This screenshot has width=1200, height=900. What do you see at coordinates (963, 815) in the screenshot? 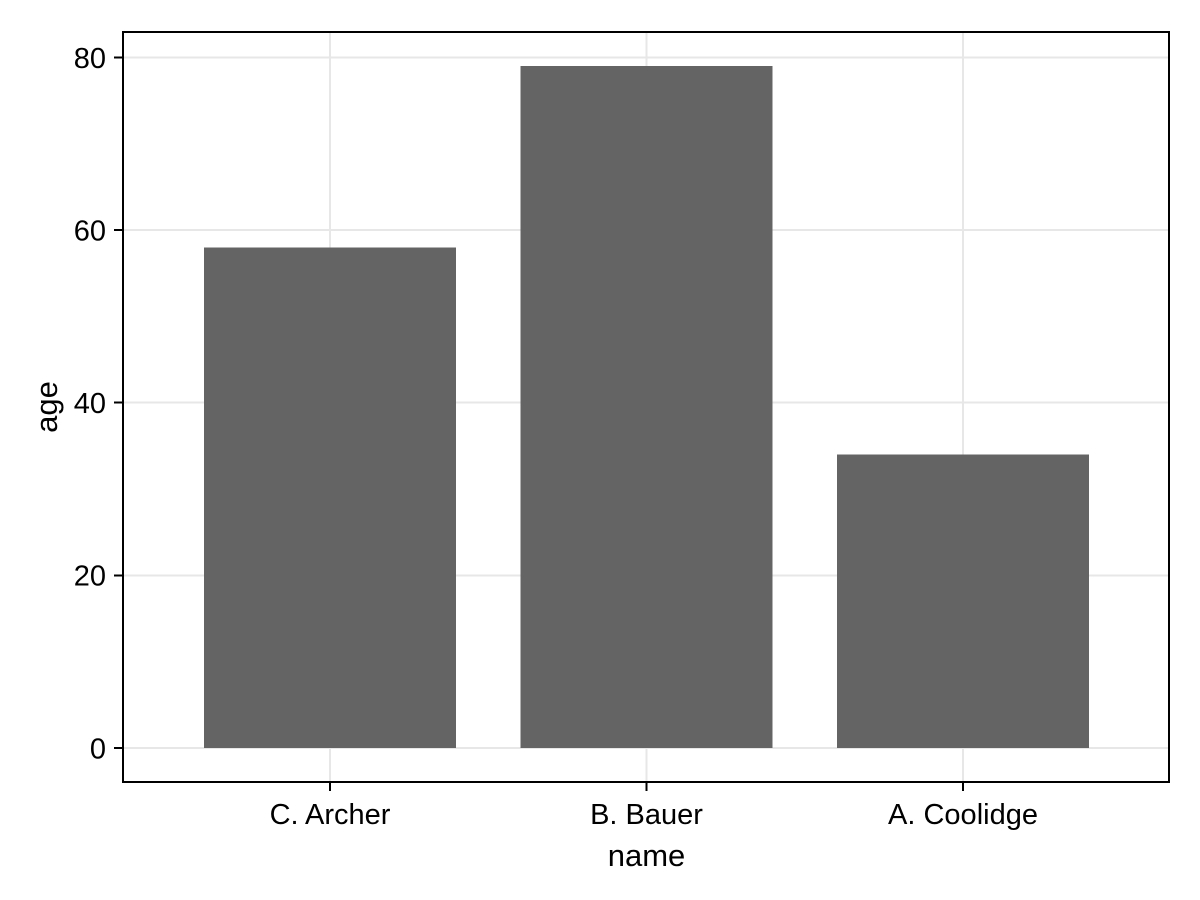
I see `x-tick-label: A. Coolidge` at bounding box center [963, 815].